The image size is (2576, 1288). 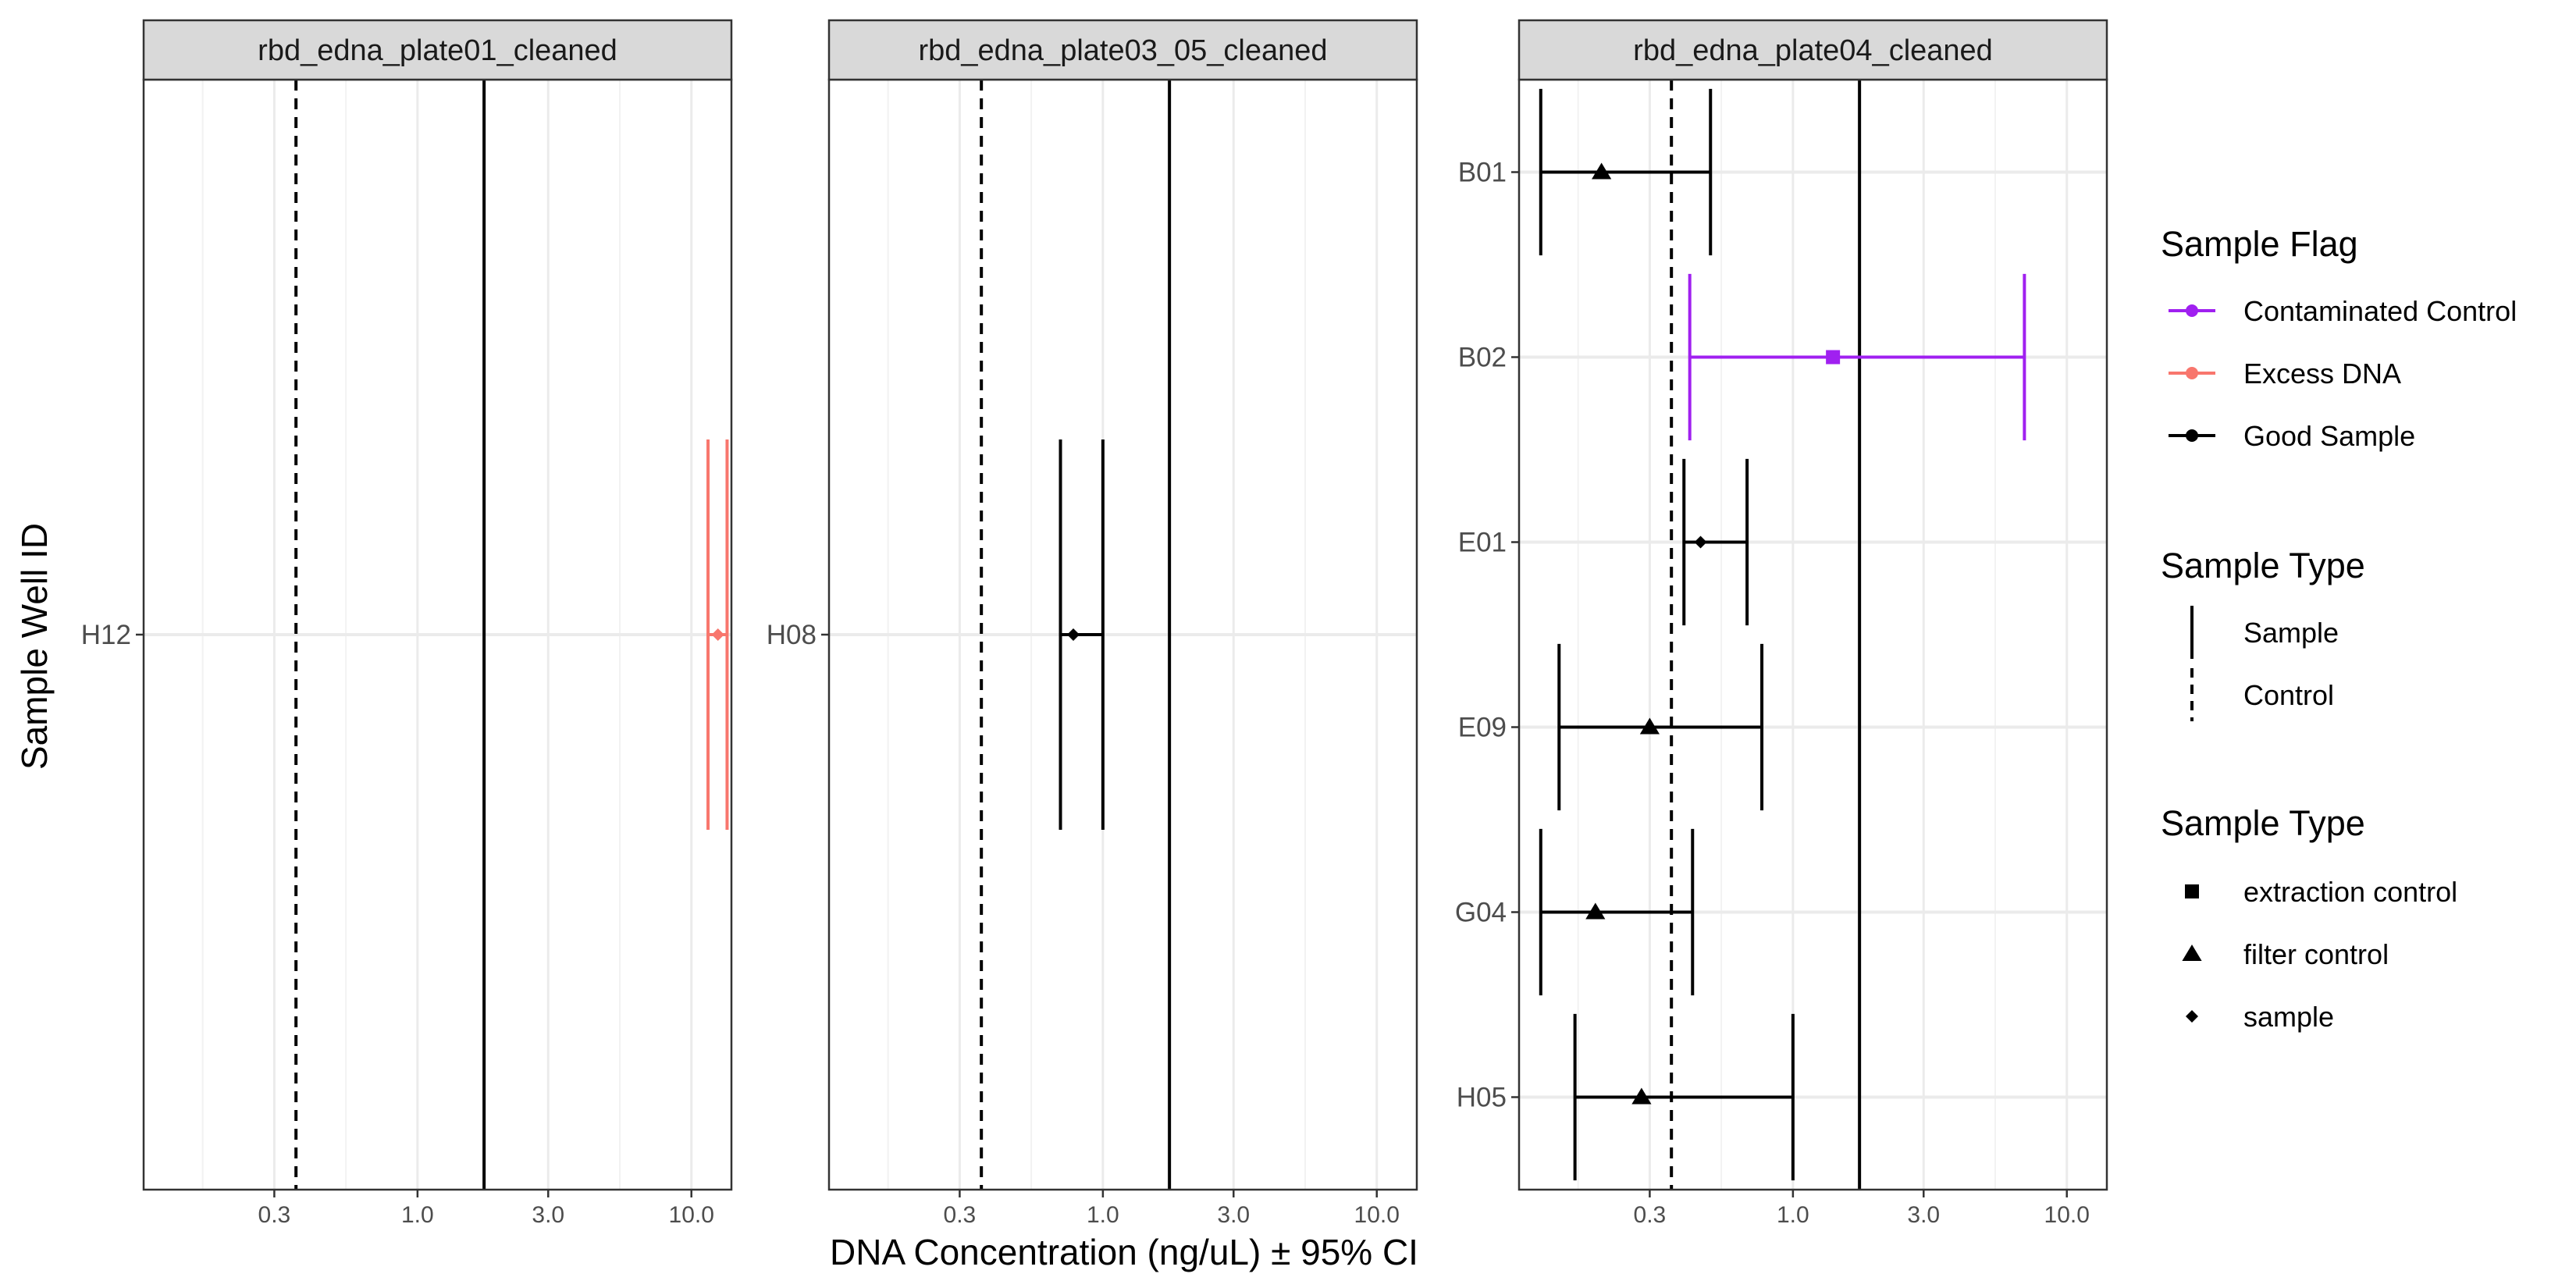 What do you see at coordinates (2316, 954) in the screenshot?
I see `legend-item-label: filter control` at bounding box center [2316, 954].